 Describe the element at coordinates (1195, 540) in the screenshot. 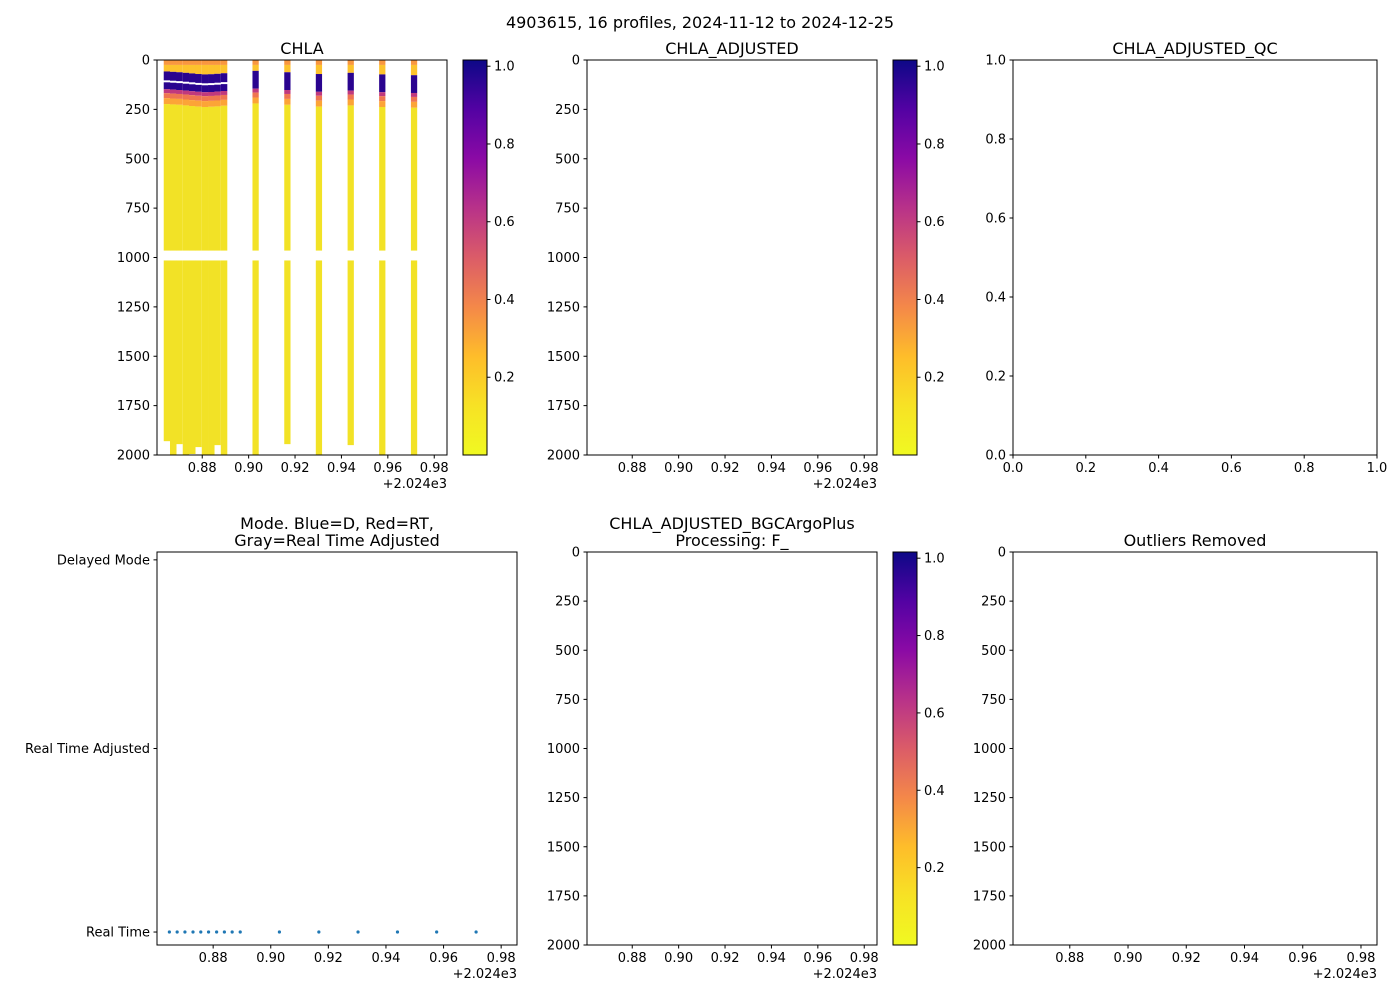

I see `panel-title-outliers: Outliers Removed` at that location.